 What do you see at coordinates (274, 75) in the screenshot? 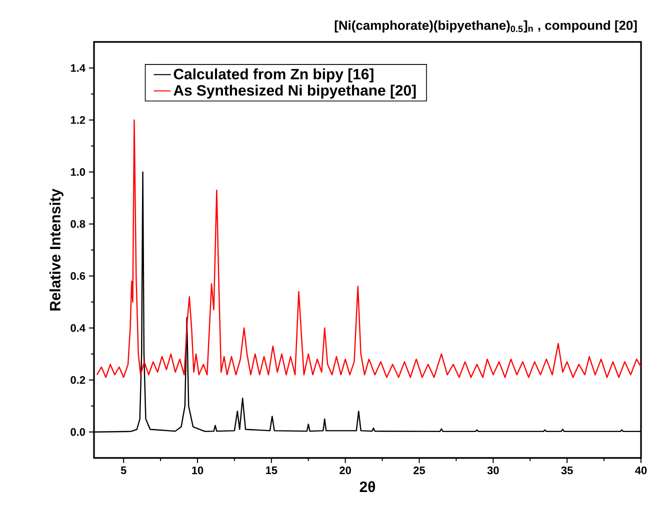
I see `legend-label: Calculated from Zn bipy [16]` at bounding box center [274, 75].